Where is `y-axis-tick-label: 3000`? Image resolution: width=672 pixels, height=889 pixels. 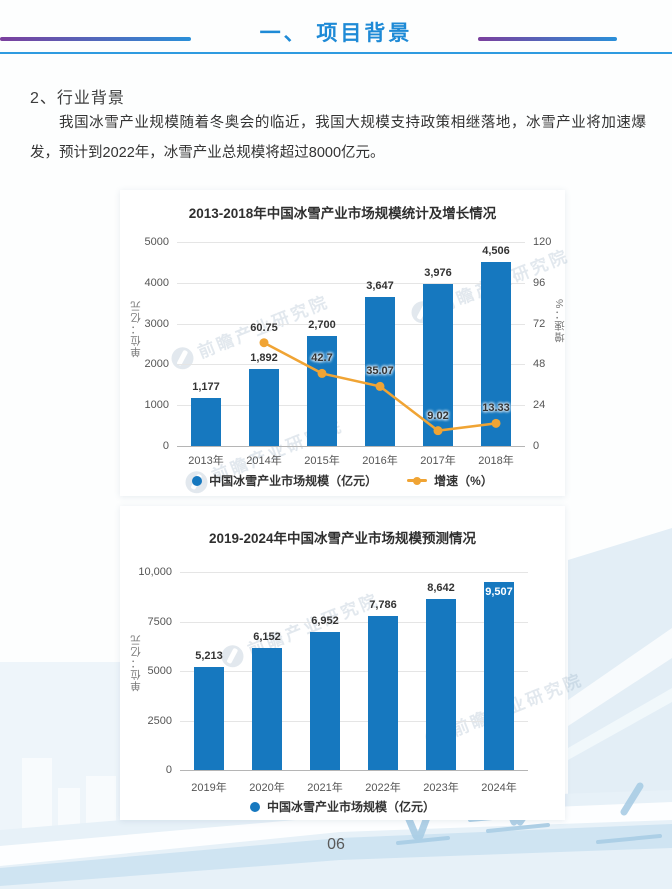
y-axis-tick-label: 3000 is located at coordinates (156, 323).